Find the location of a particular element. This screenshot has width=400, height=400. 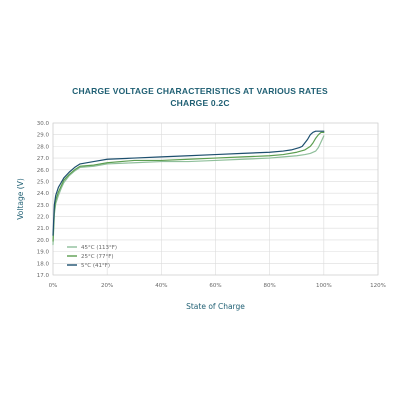

x-tick-label: 20% is located at coordinates (107, 286).